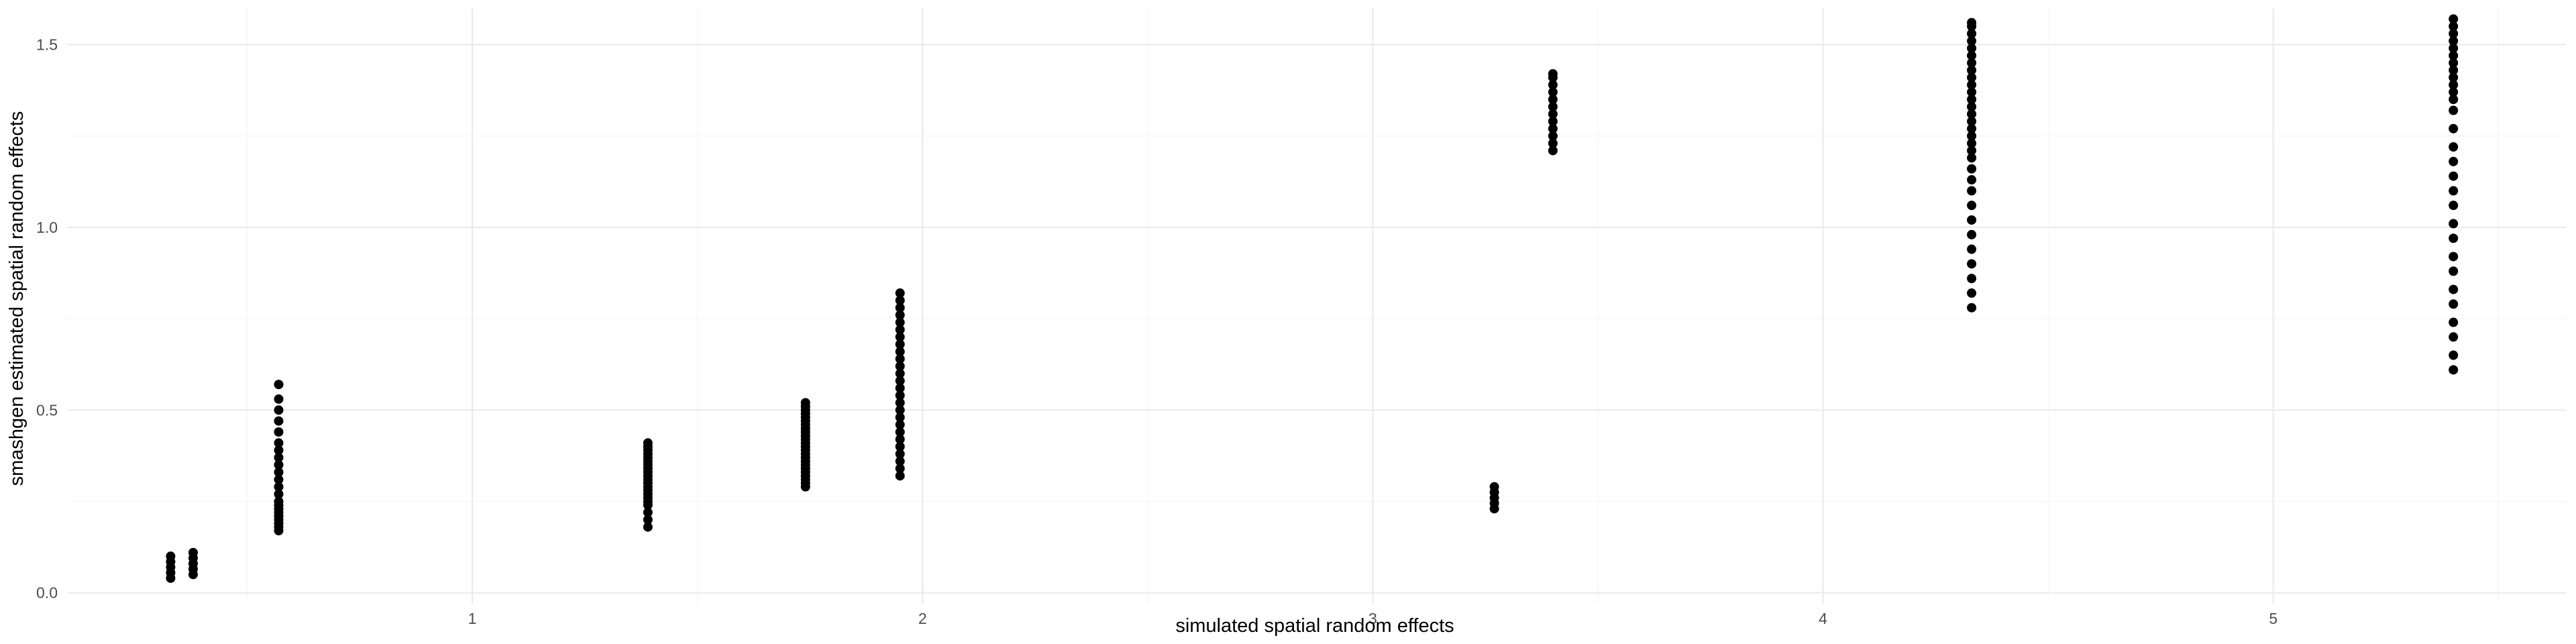 This screenshot has height=644, width=2576. What do you see at coordinates (47, 44) in the screenshot?
I see `y-tick-label: 1.5` at bounding box center [47, 44].